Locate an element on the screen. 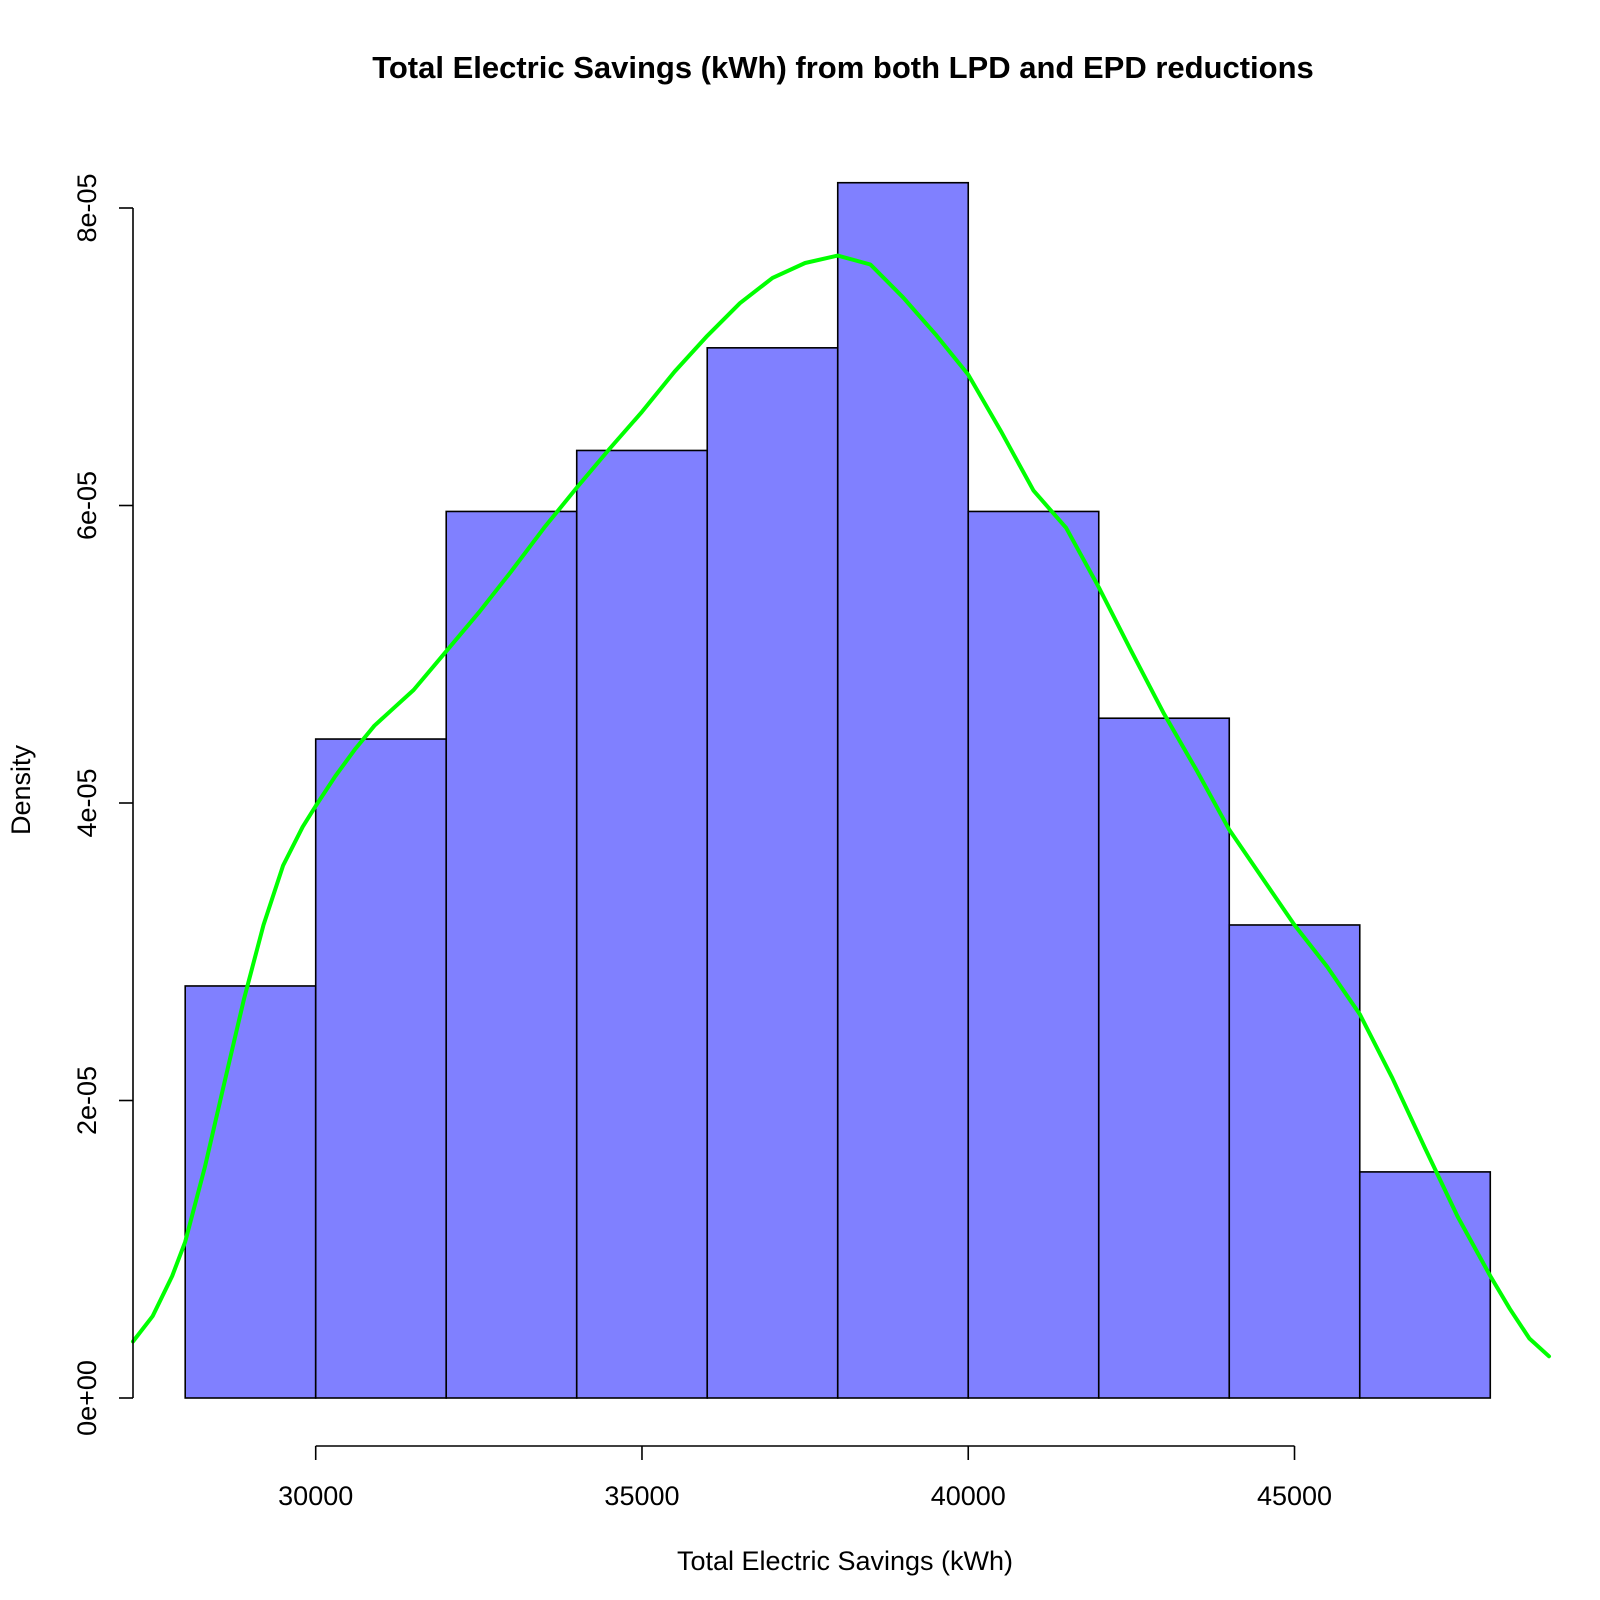 The image size is (1600, 1600). x-tick-label-0: 30000 is located at coordinates (315, 1496).